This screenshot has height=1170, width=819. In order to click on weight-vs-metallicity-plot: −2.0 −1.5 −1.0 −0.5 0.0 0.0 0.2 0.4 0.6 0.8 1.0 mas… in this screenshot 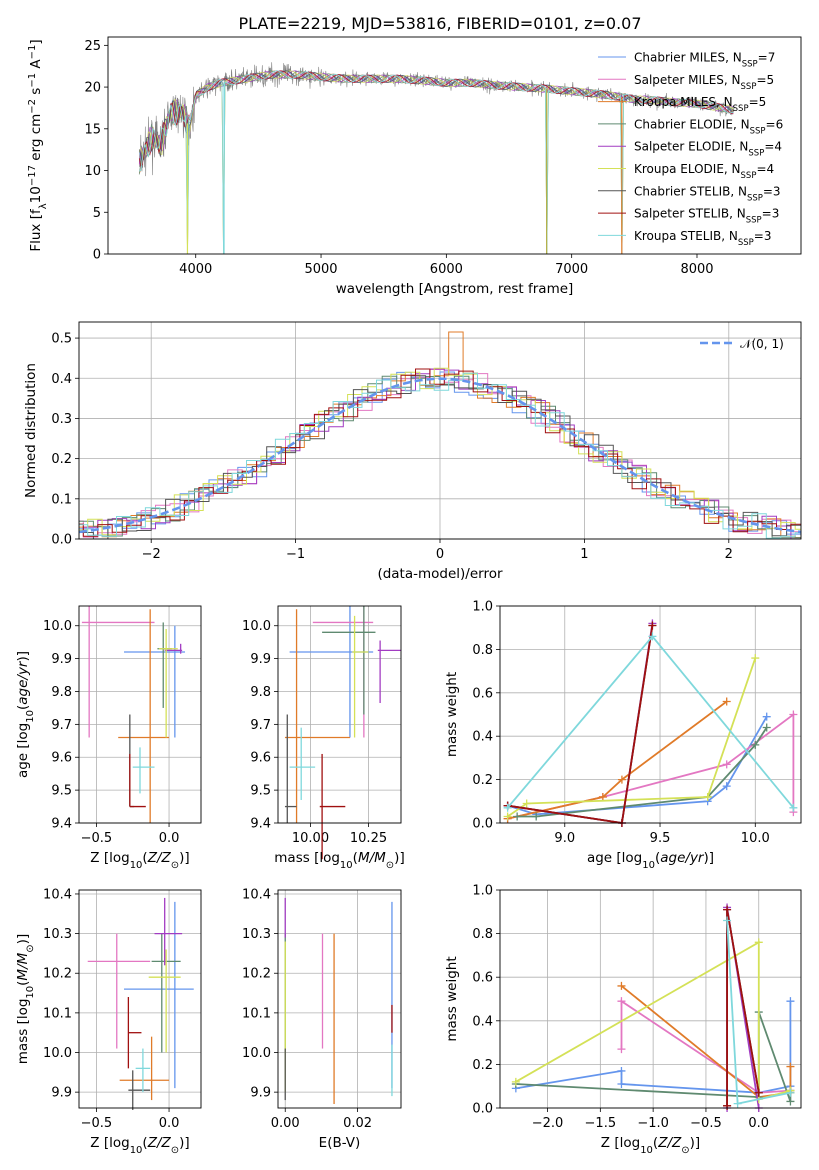, I will do `click(623, 1020)`.